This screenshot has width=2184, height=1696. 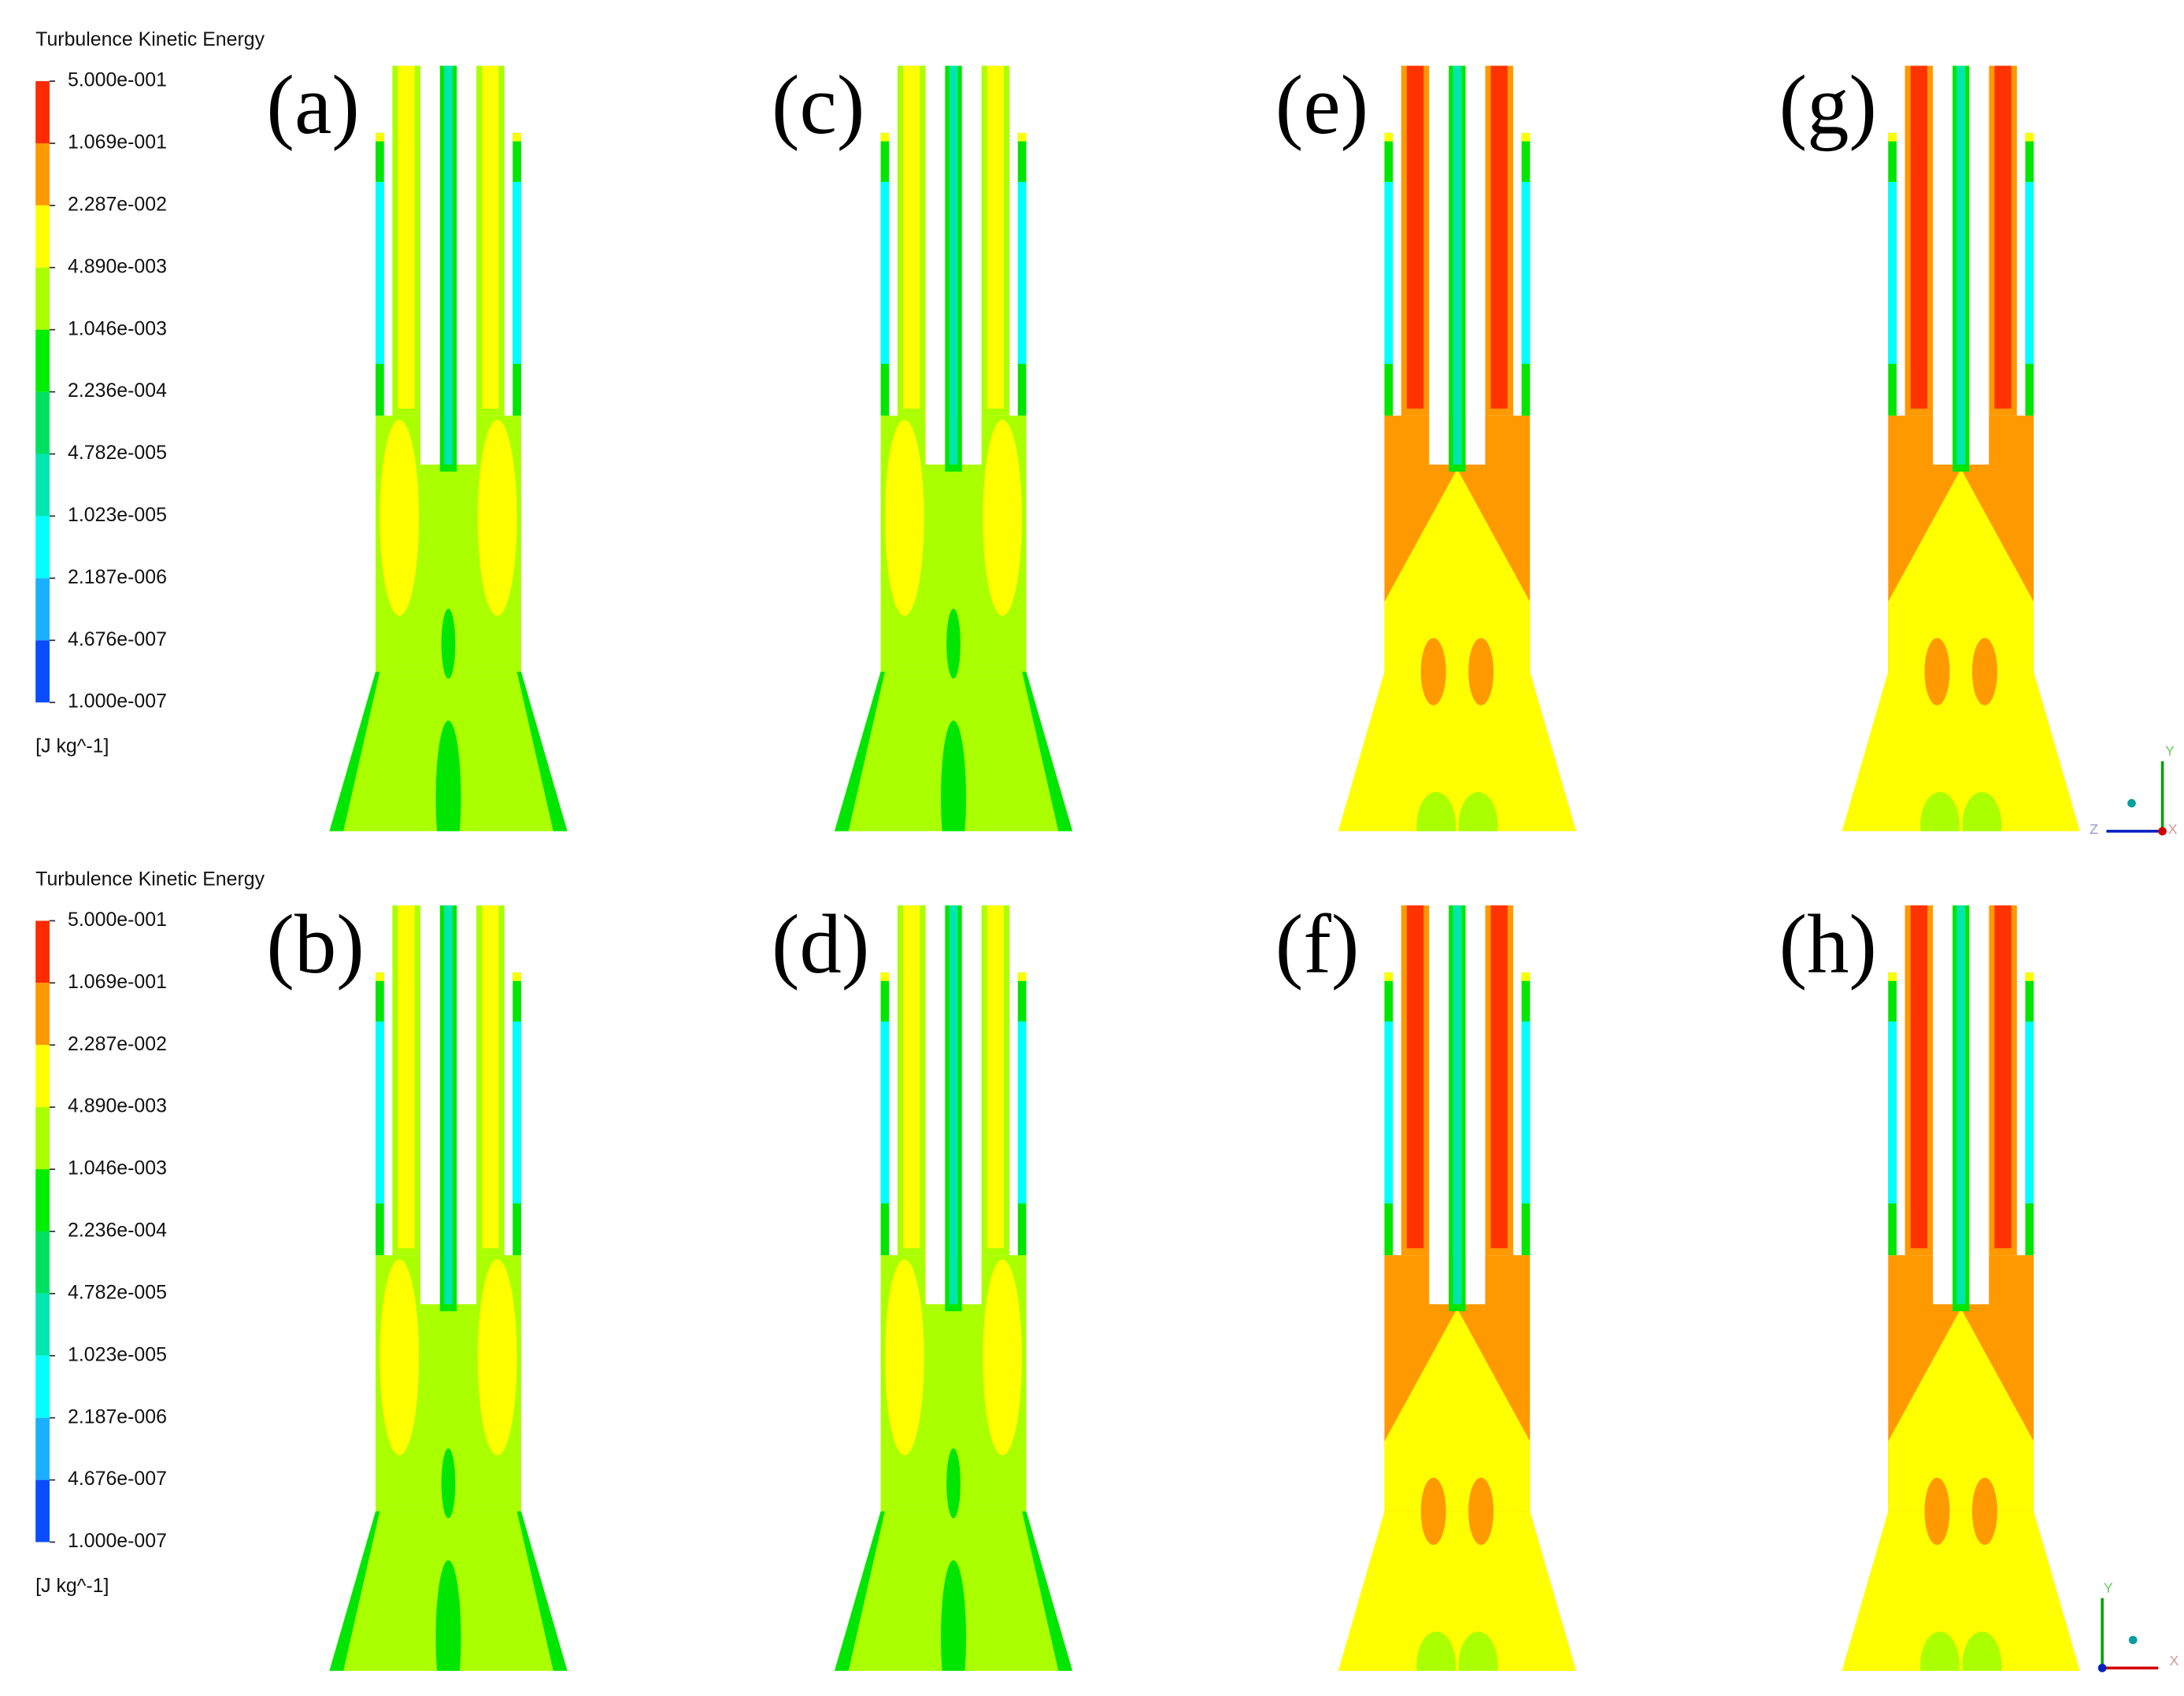 I want to click on axis-label: Y, so click(x=2170, y=751).